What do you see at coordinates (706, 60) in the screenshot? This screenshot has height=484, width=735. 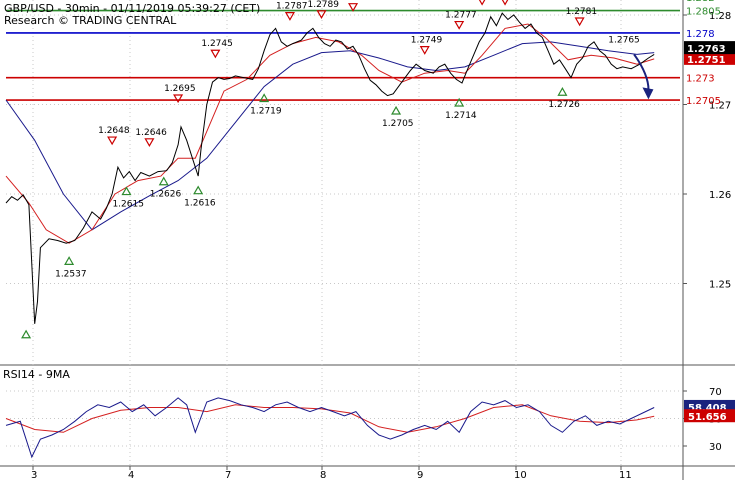 I see `red-ma-tag: 1.2751` at bounding box center [706, 60].